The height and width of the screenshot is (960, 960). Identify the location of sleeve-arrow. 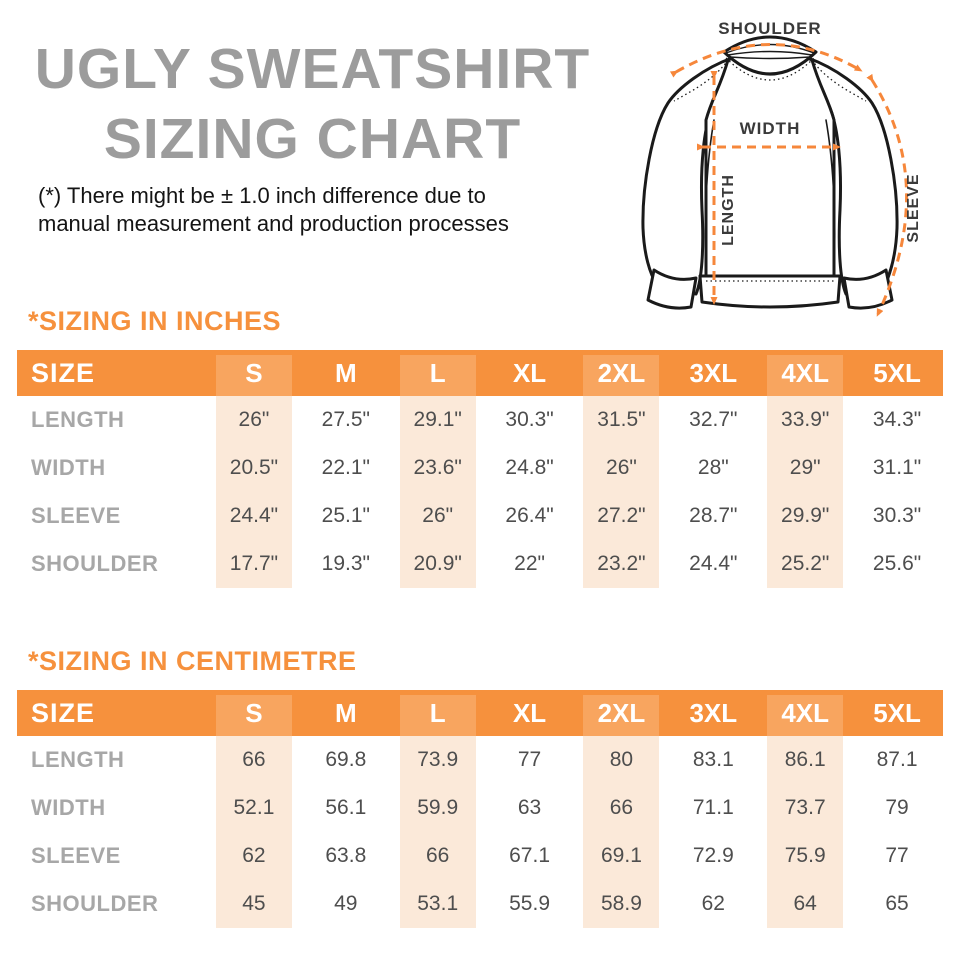
(887, 195).